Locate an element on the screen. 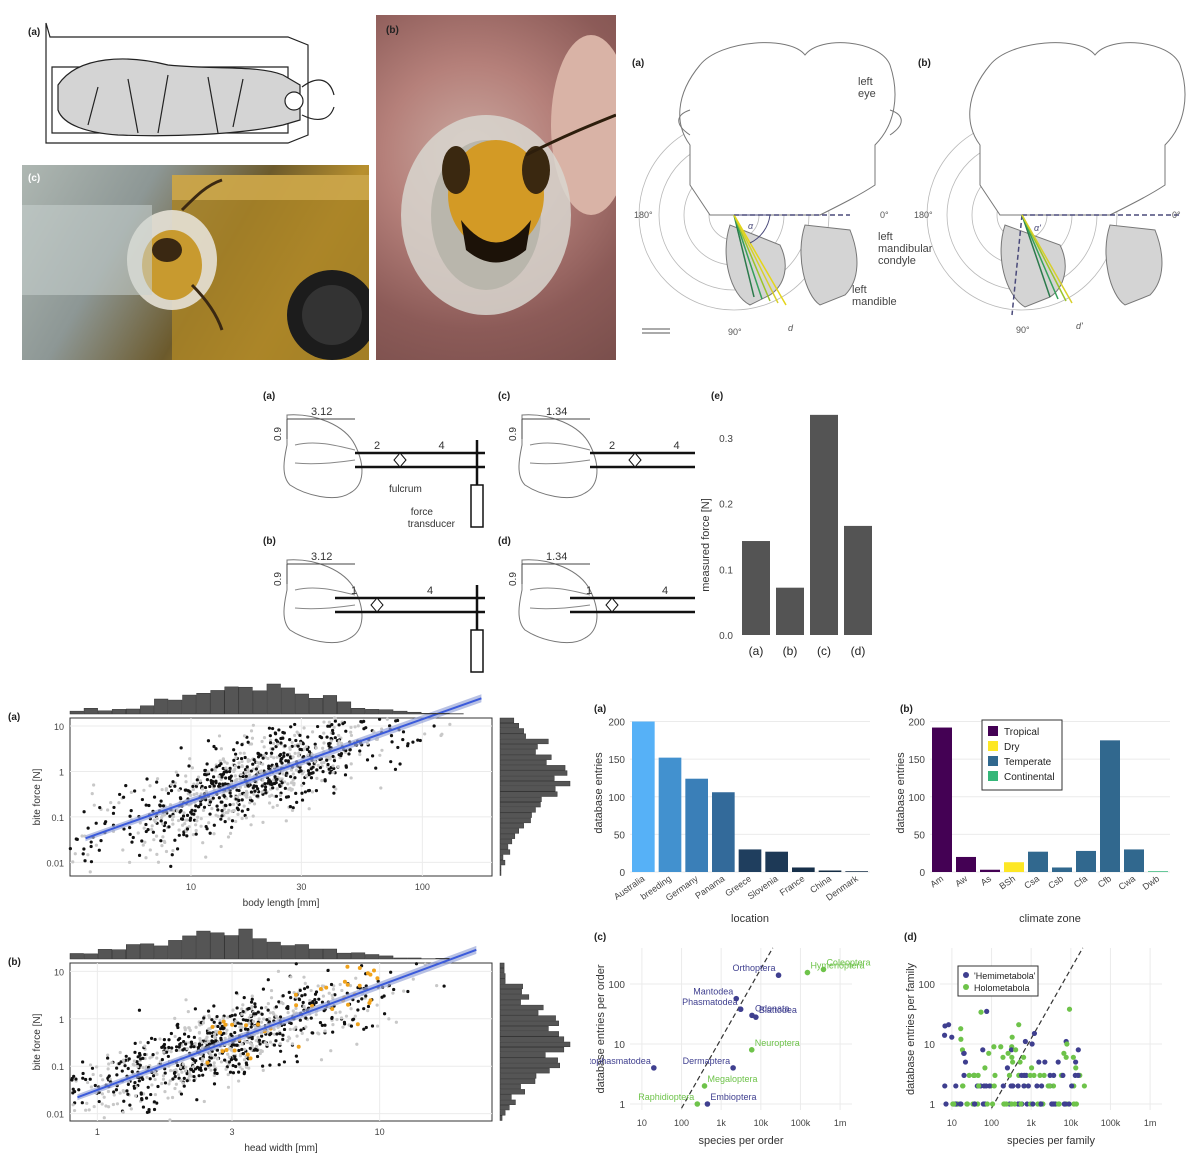 This screenshot has width=1200, height=1175. fig5a-ytick: 100 is located at coordinates (616, 798).